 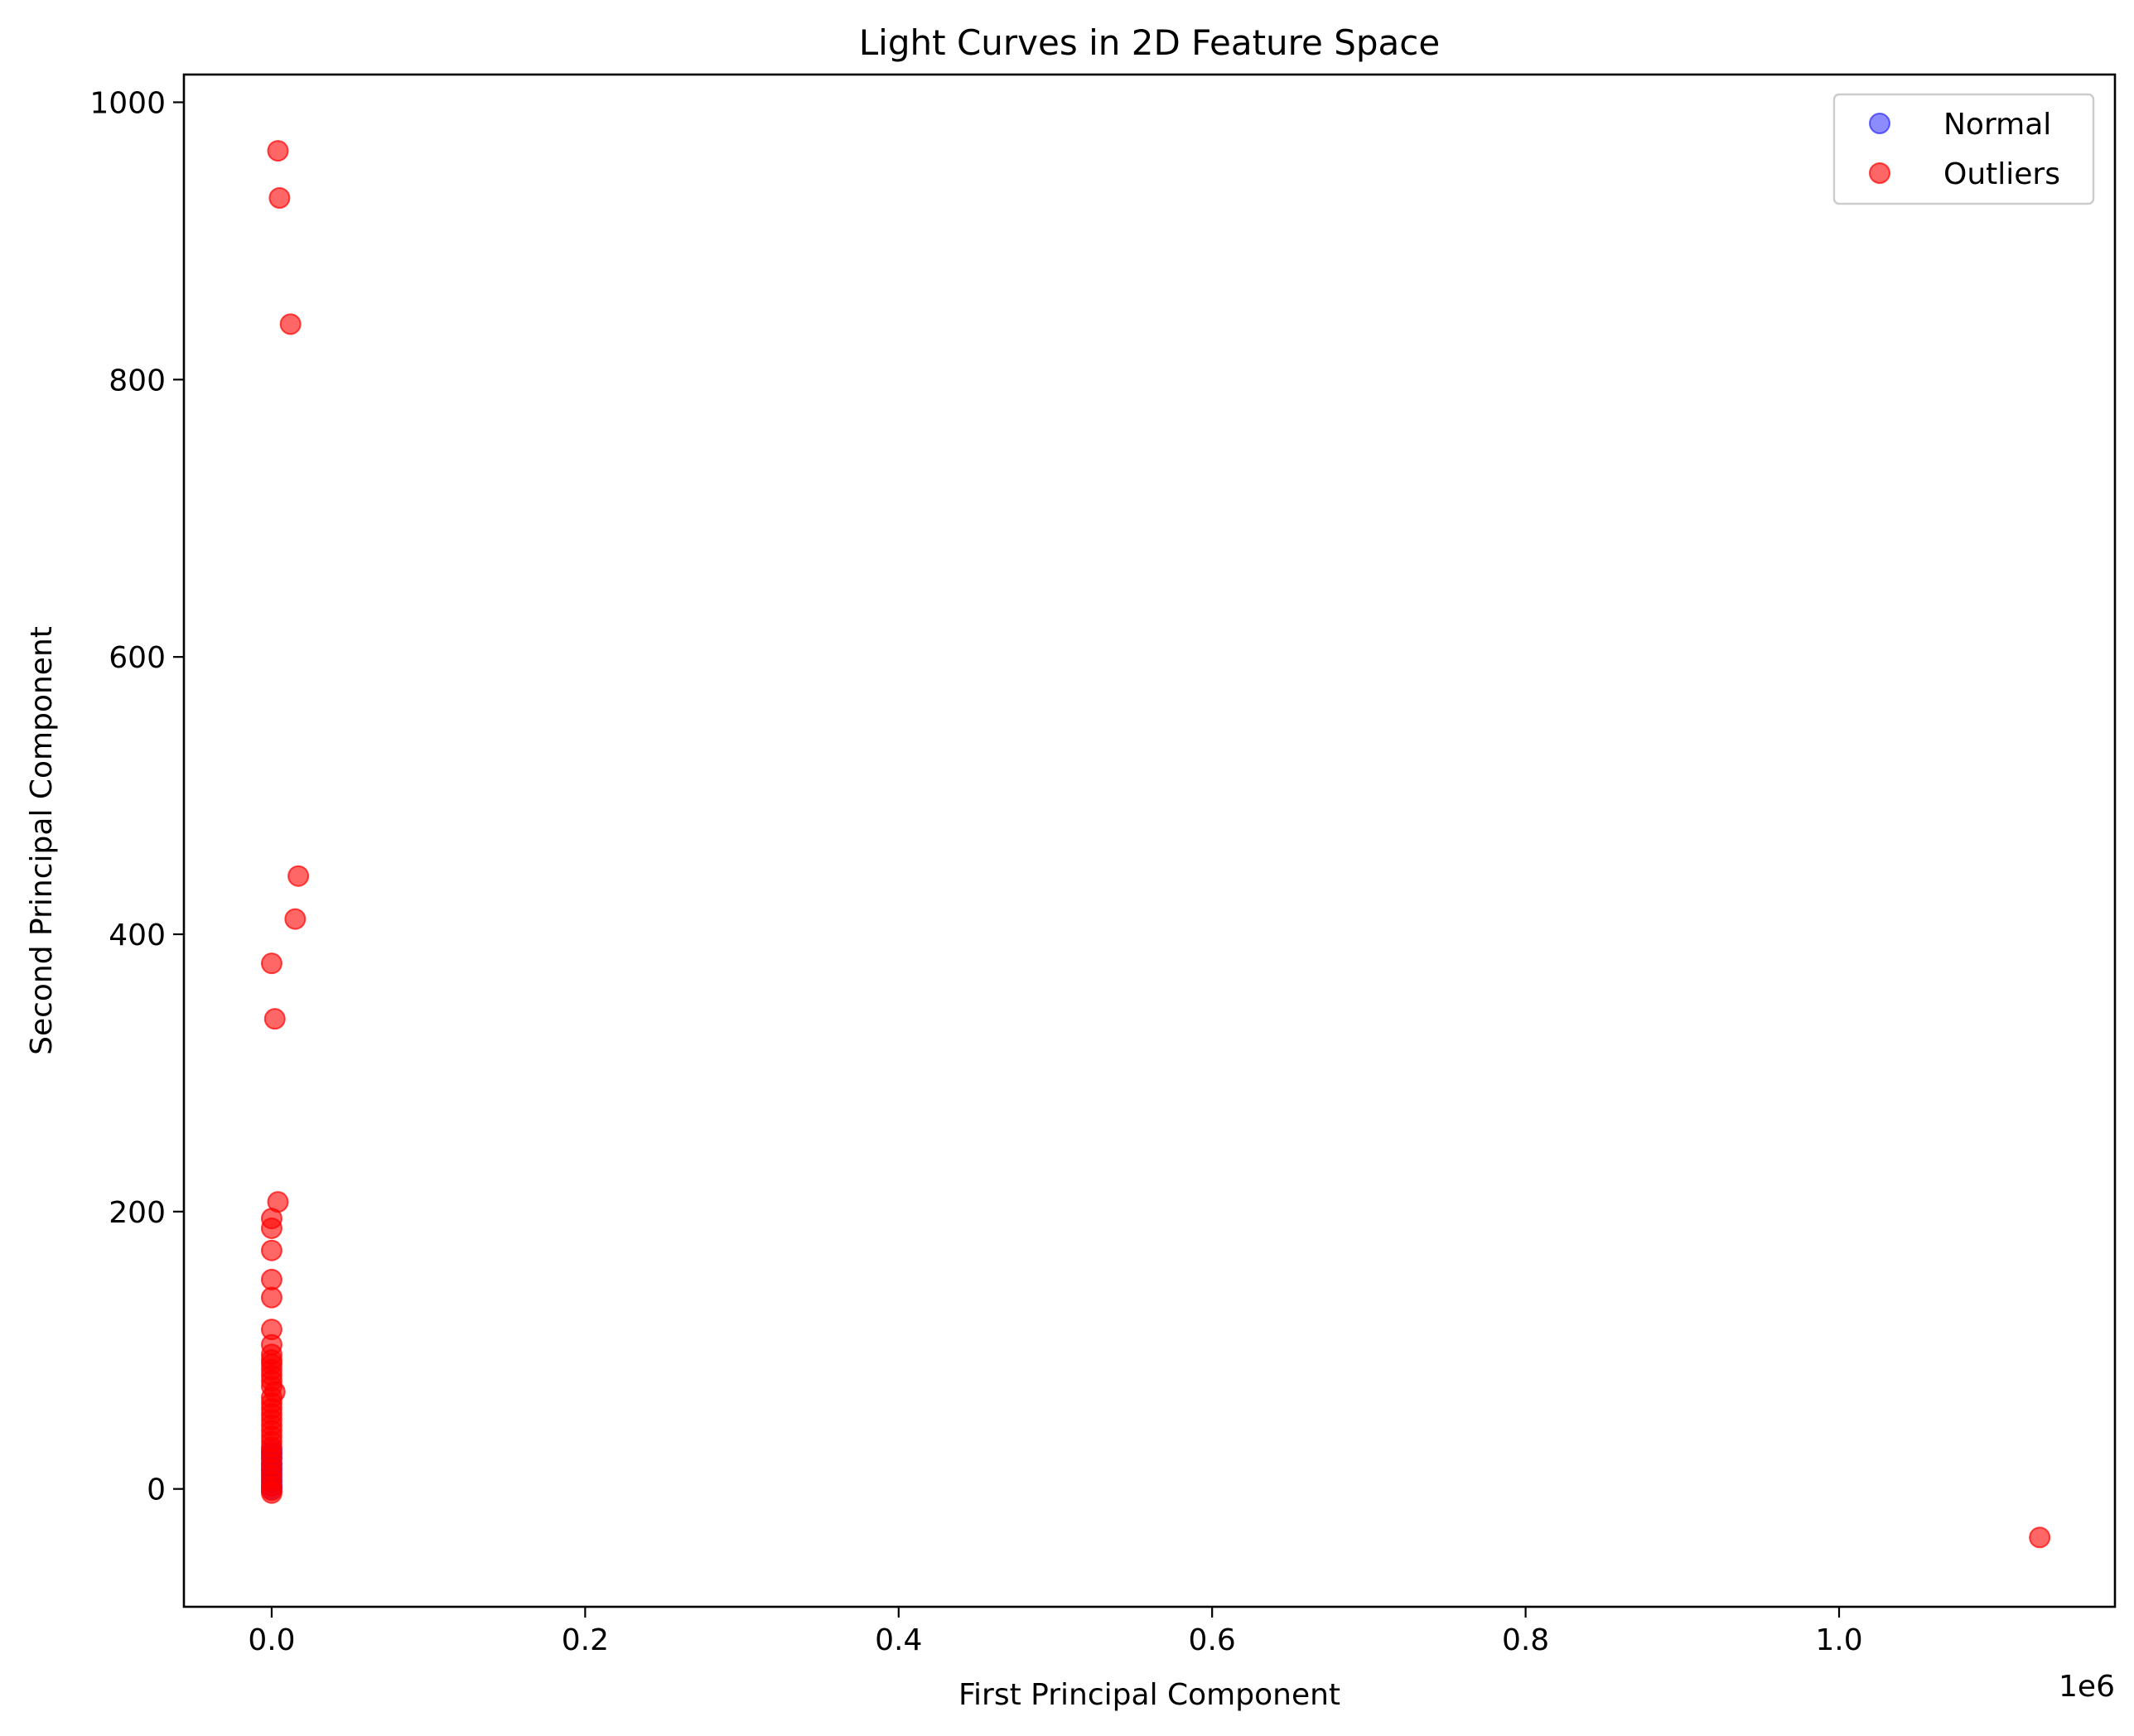 What do you see at coordinates (156, 1490) in the screenshot?
I see `y-tick-label: 0` at bounding box center [156, 1490].